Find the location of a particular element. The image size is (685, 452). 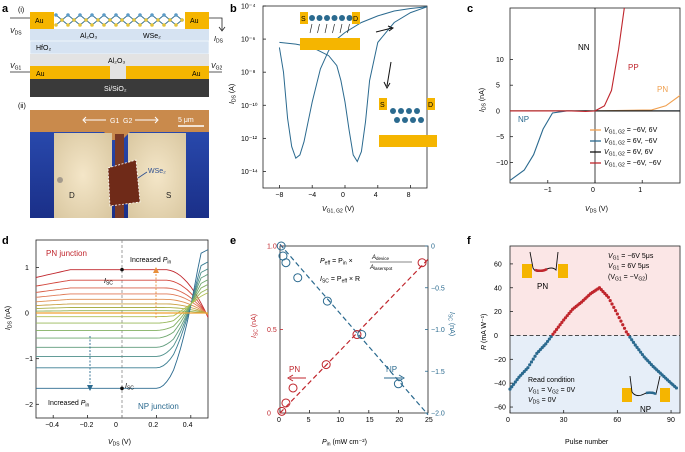

e-x-tick-label: 20 is located at coordinates (399, 420).